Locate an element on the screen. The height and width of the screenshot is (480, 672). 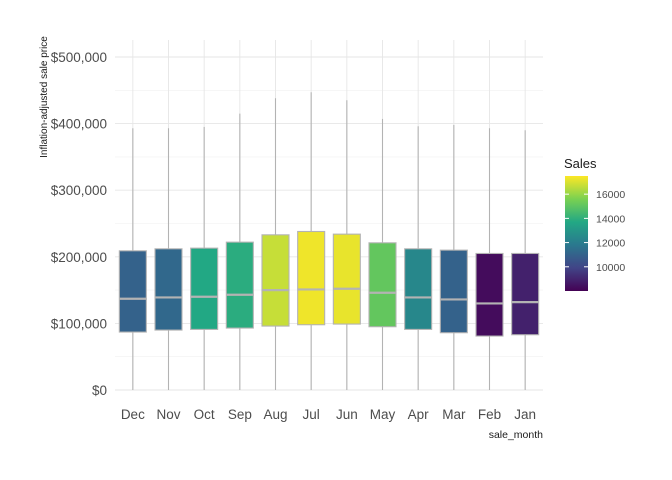
box-jun is located at coordinates (346, 245).